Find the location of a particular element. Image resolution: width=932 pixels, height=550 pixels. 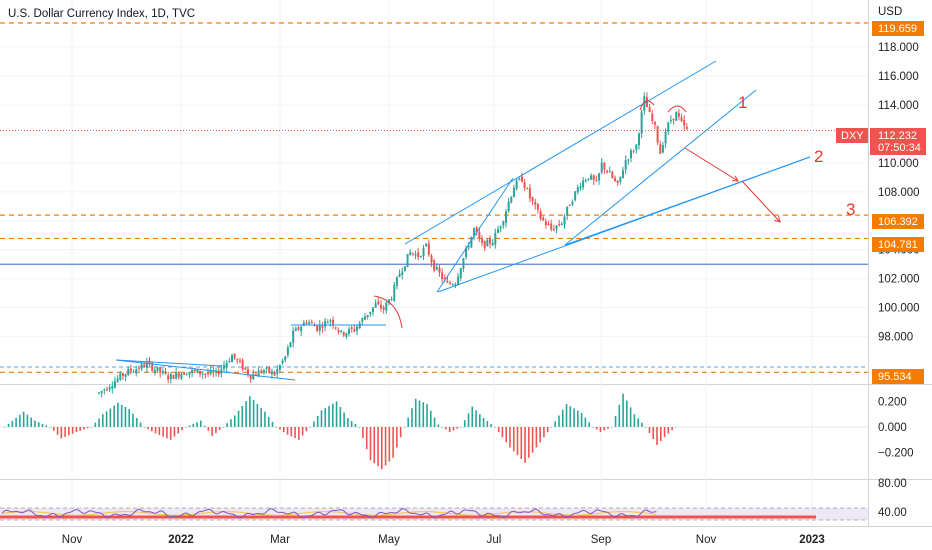

chart-title: U.S. Dollar Currency Index, 1D, TVC is located at coordinates (101, 14).